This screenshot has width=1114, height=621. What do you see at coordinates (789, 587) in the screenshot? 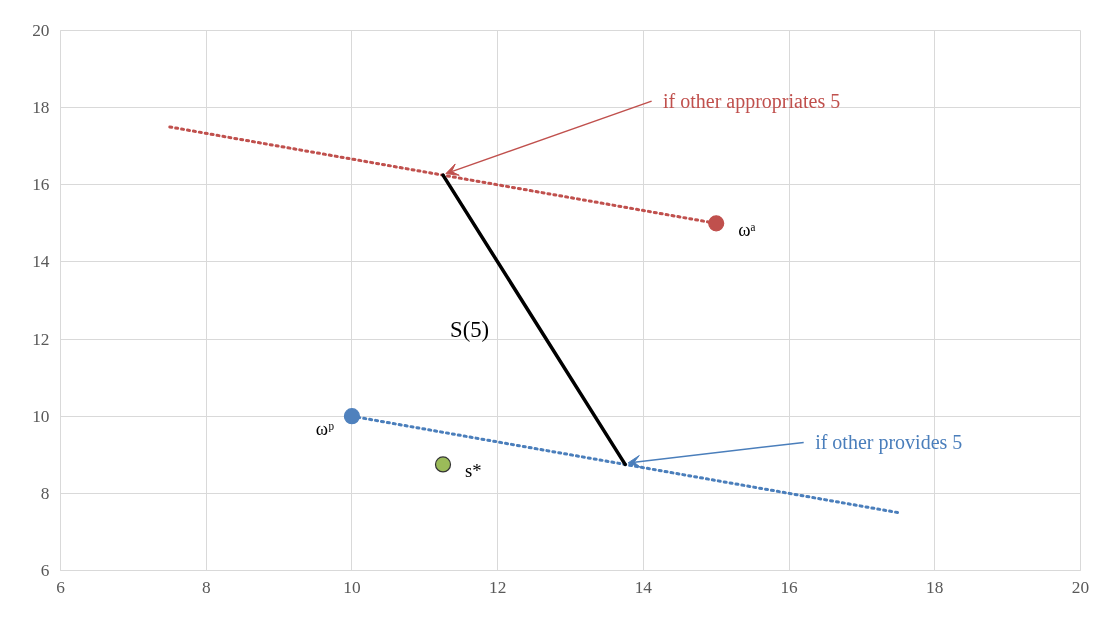
I see `x-tick-label: 16` at bounding box center [789, 587].